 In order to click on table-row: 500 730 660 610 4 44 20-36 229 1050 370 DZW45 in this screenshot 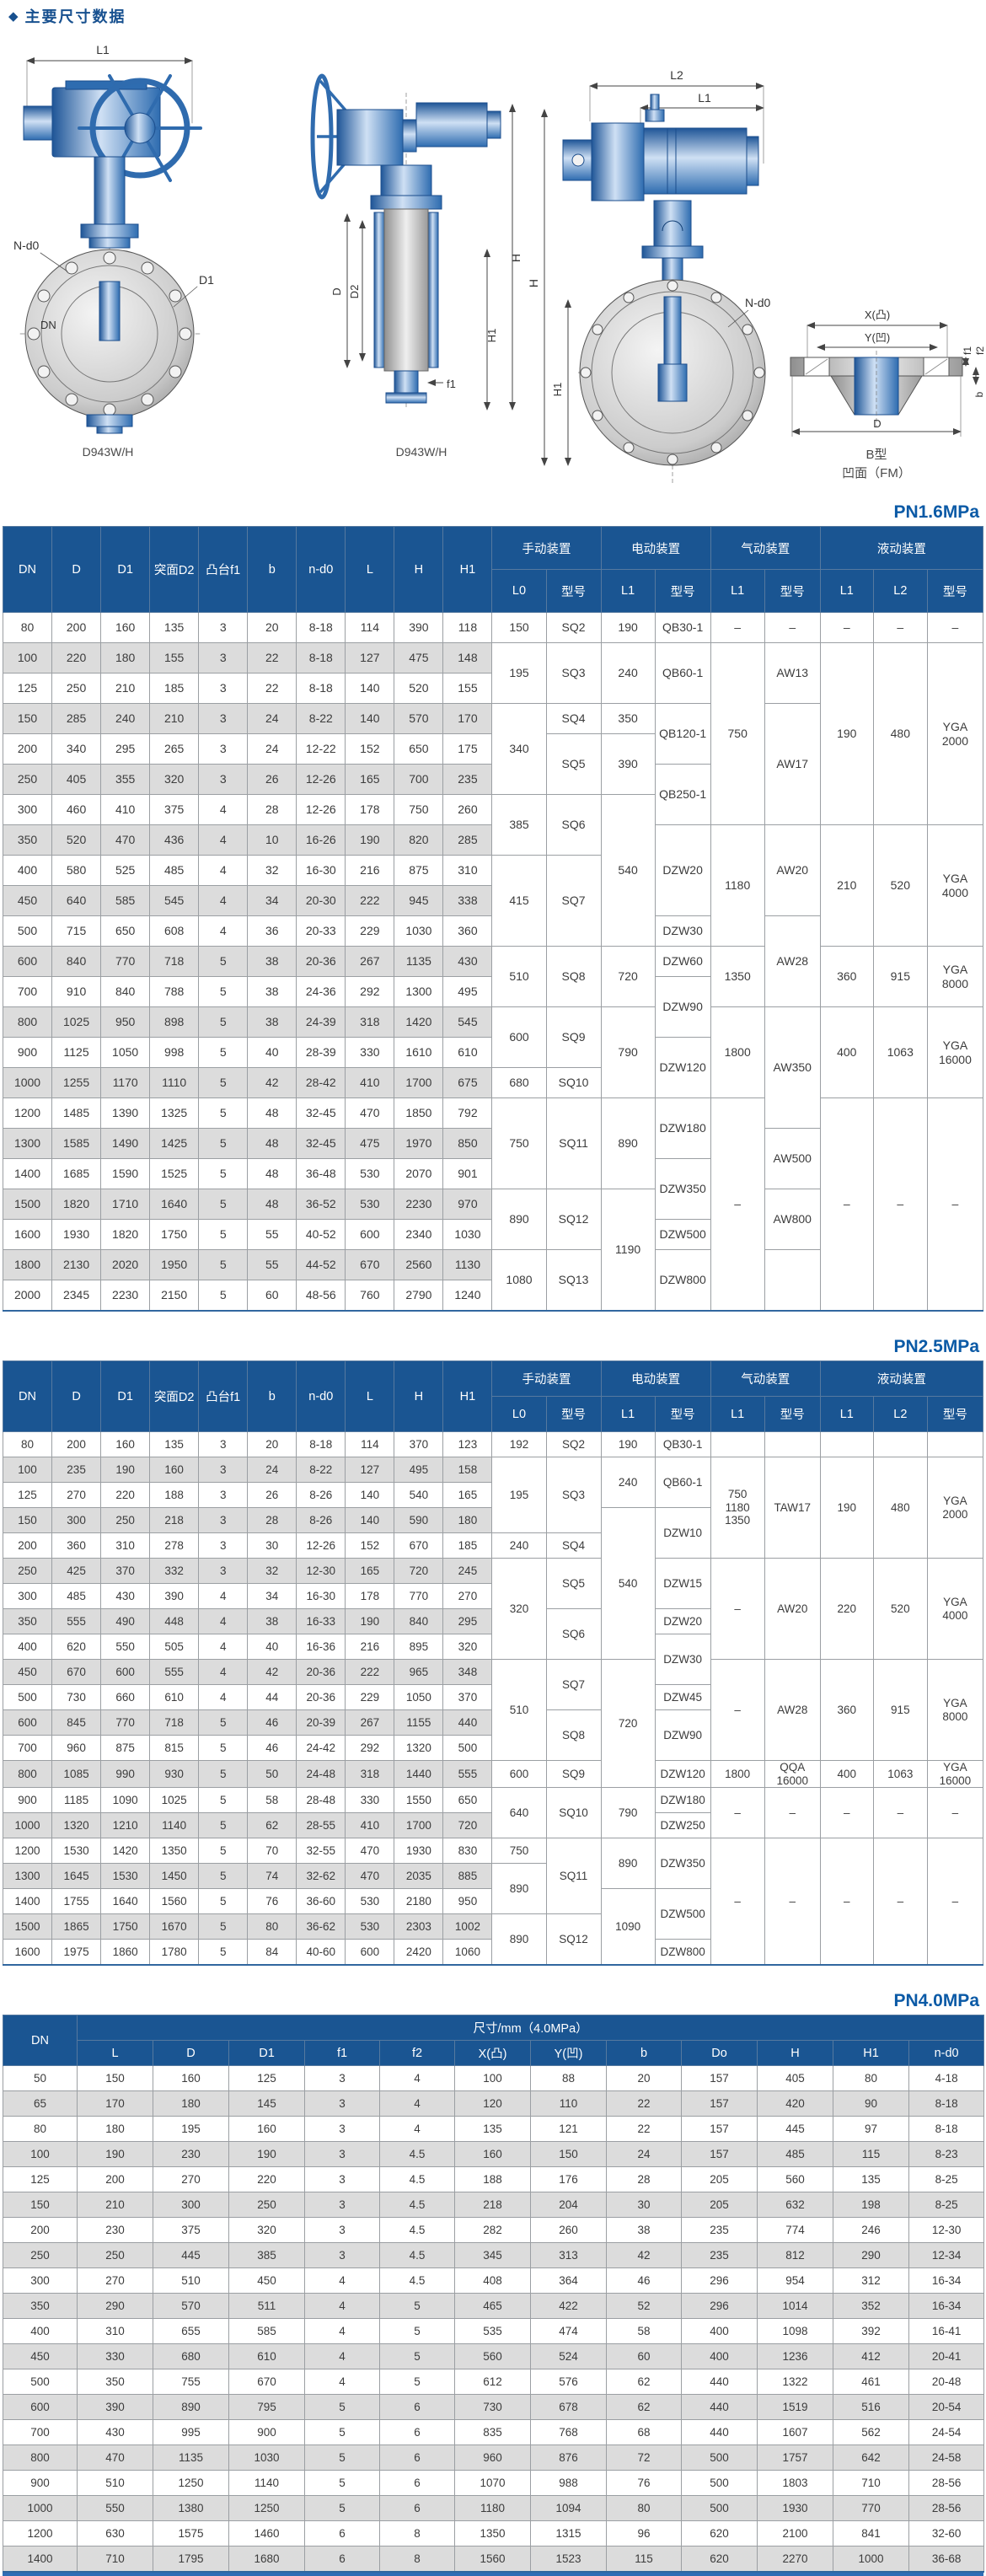, I will do `click(492, 1697)`.